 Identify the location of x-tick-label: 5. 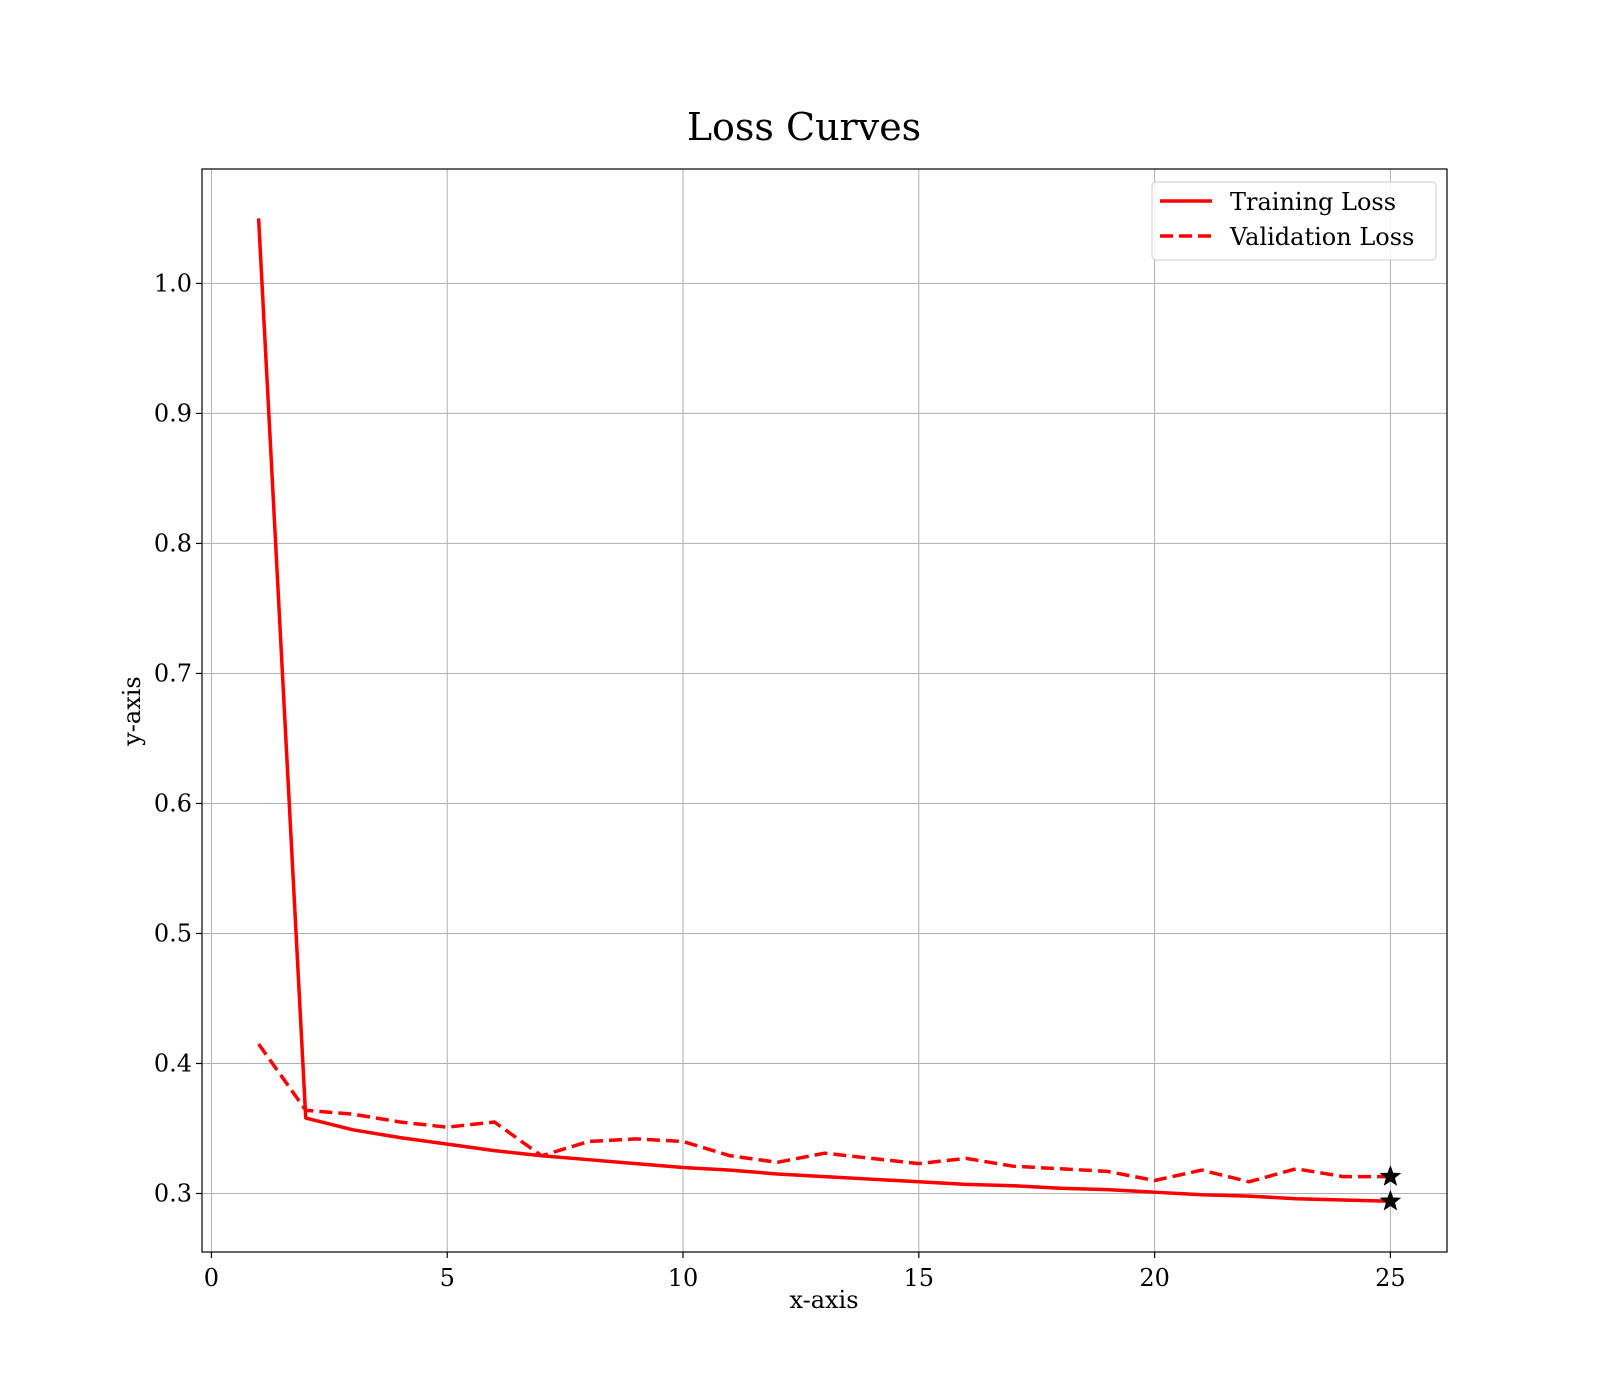
(447, 1278).